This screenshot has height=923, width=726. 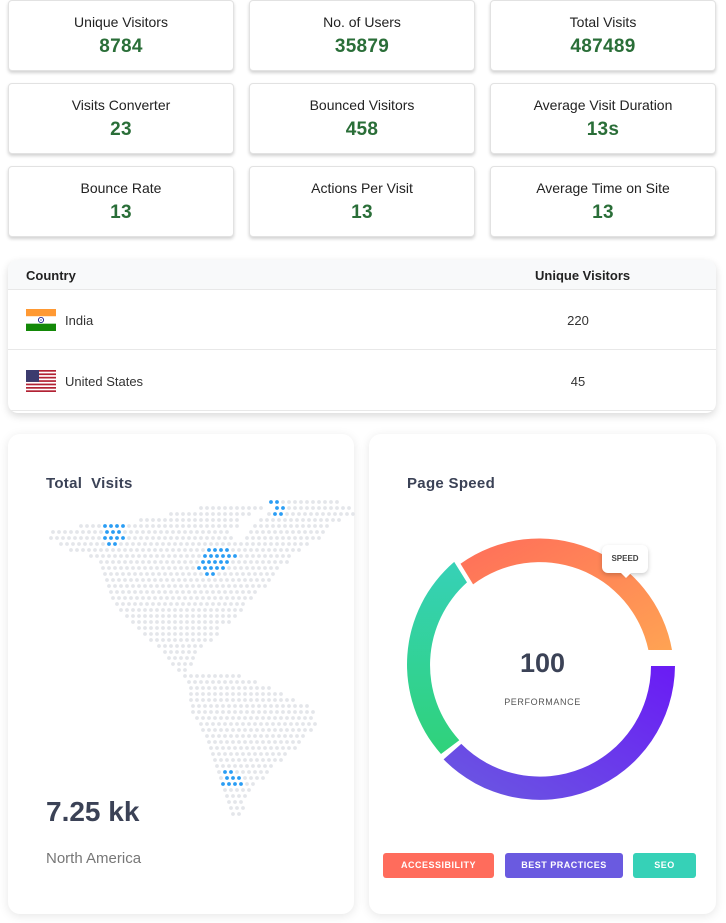 What do you see at coordinates (121, 22) in the screenshot?
I see `stat-label: Unique Visitors` at bounding box center [121, 22].